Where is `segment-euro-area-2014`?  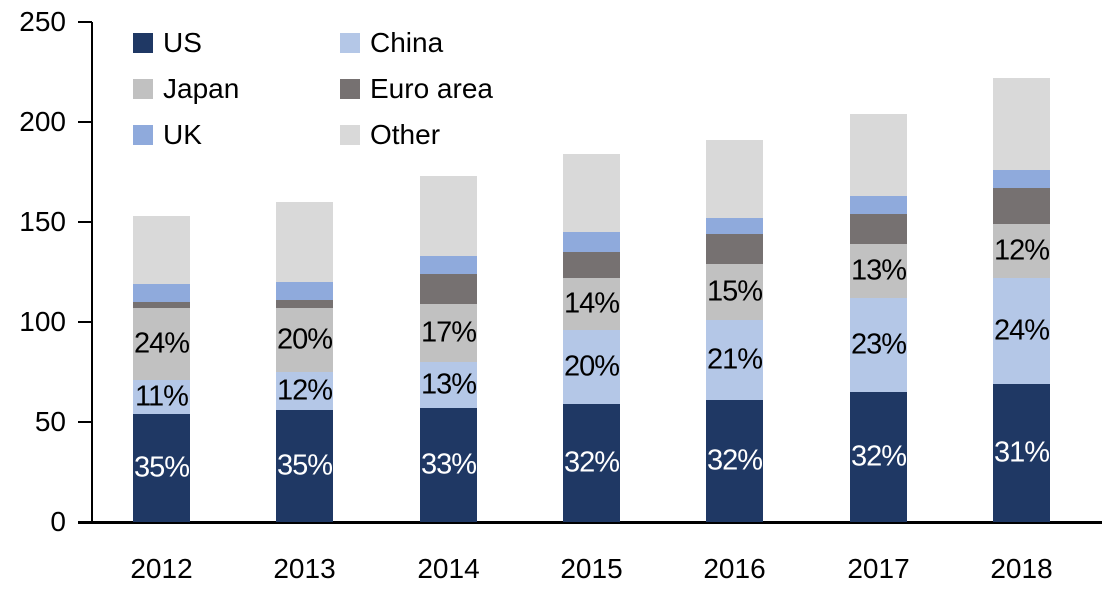
segment-euro-area-2014 is located at coordinates (448, 289).